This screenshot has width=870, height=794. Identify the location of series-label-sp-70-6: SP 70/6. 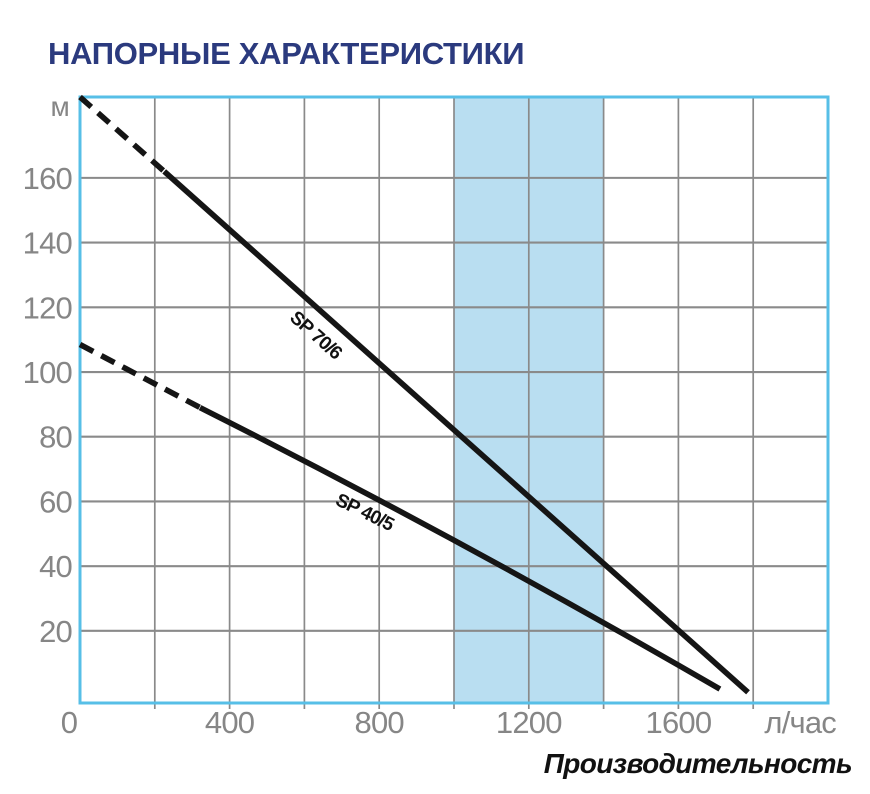
(315, 335).